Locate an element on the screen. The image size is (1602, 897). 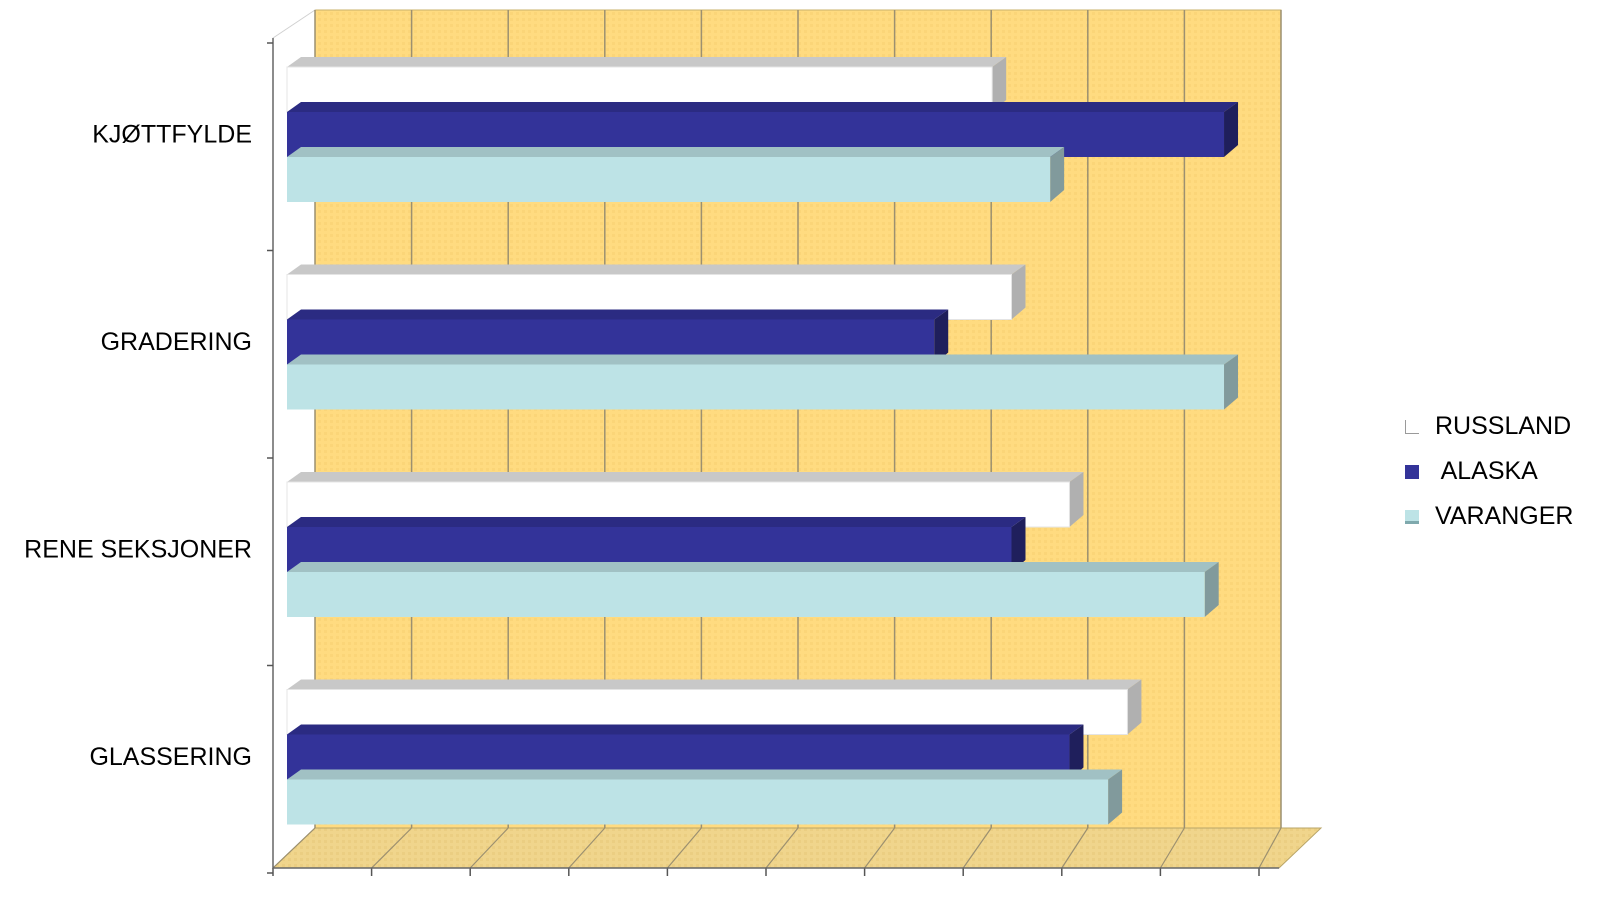
legend: RUSSLAND ALASKA VARANGER is located at coordinates (1500, 471).